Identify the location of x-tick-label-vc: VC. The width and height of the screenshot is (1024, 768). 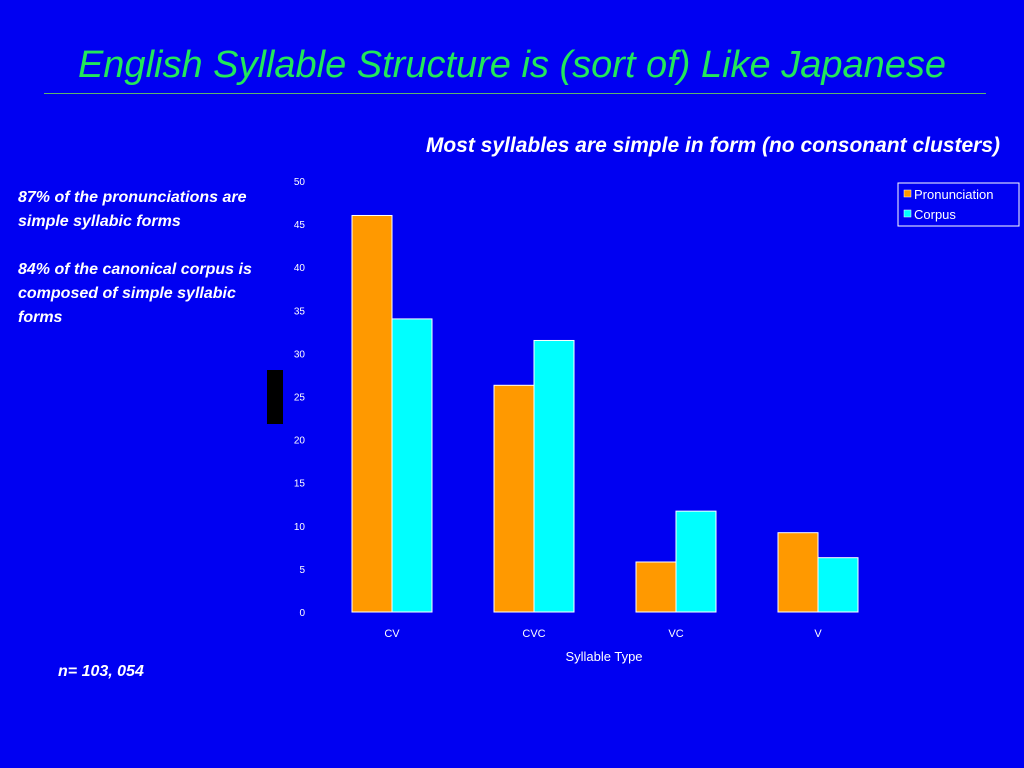
(675, 634).